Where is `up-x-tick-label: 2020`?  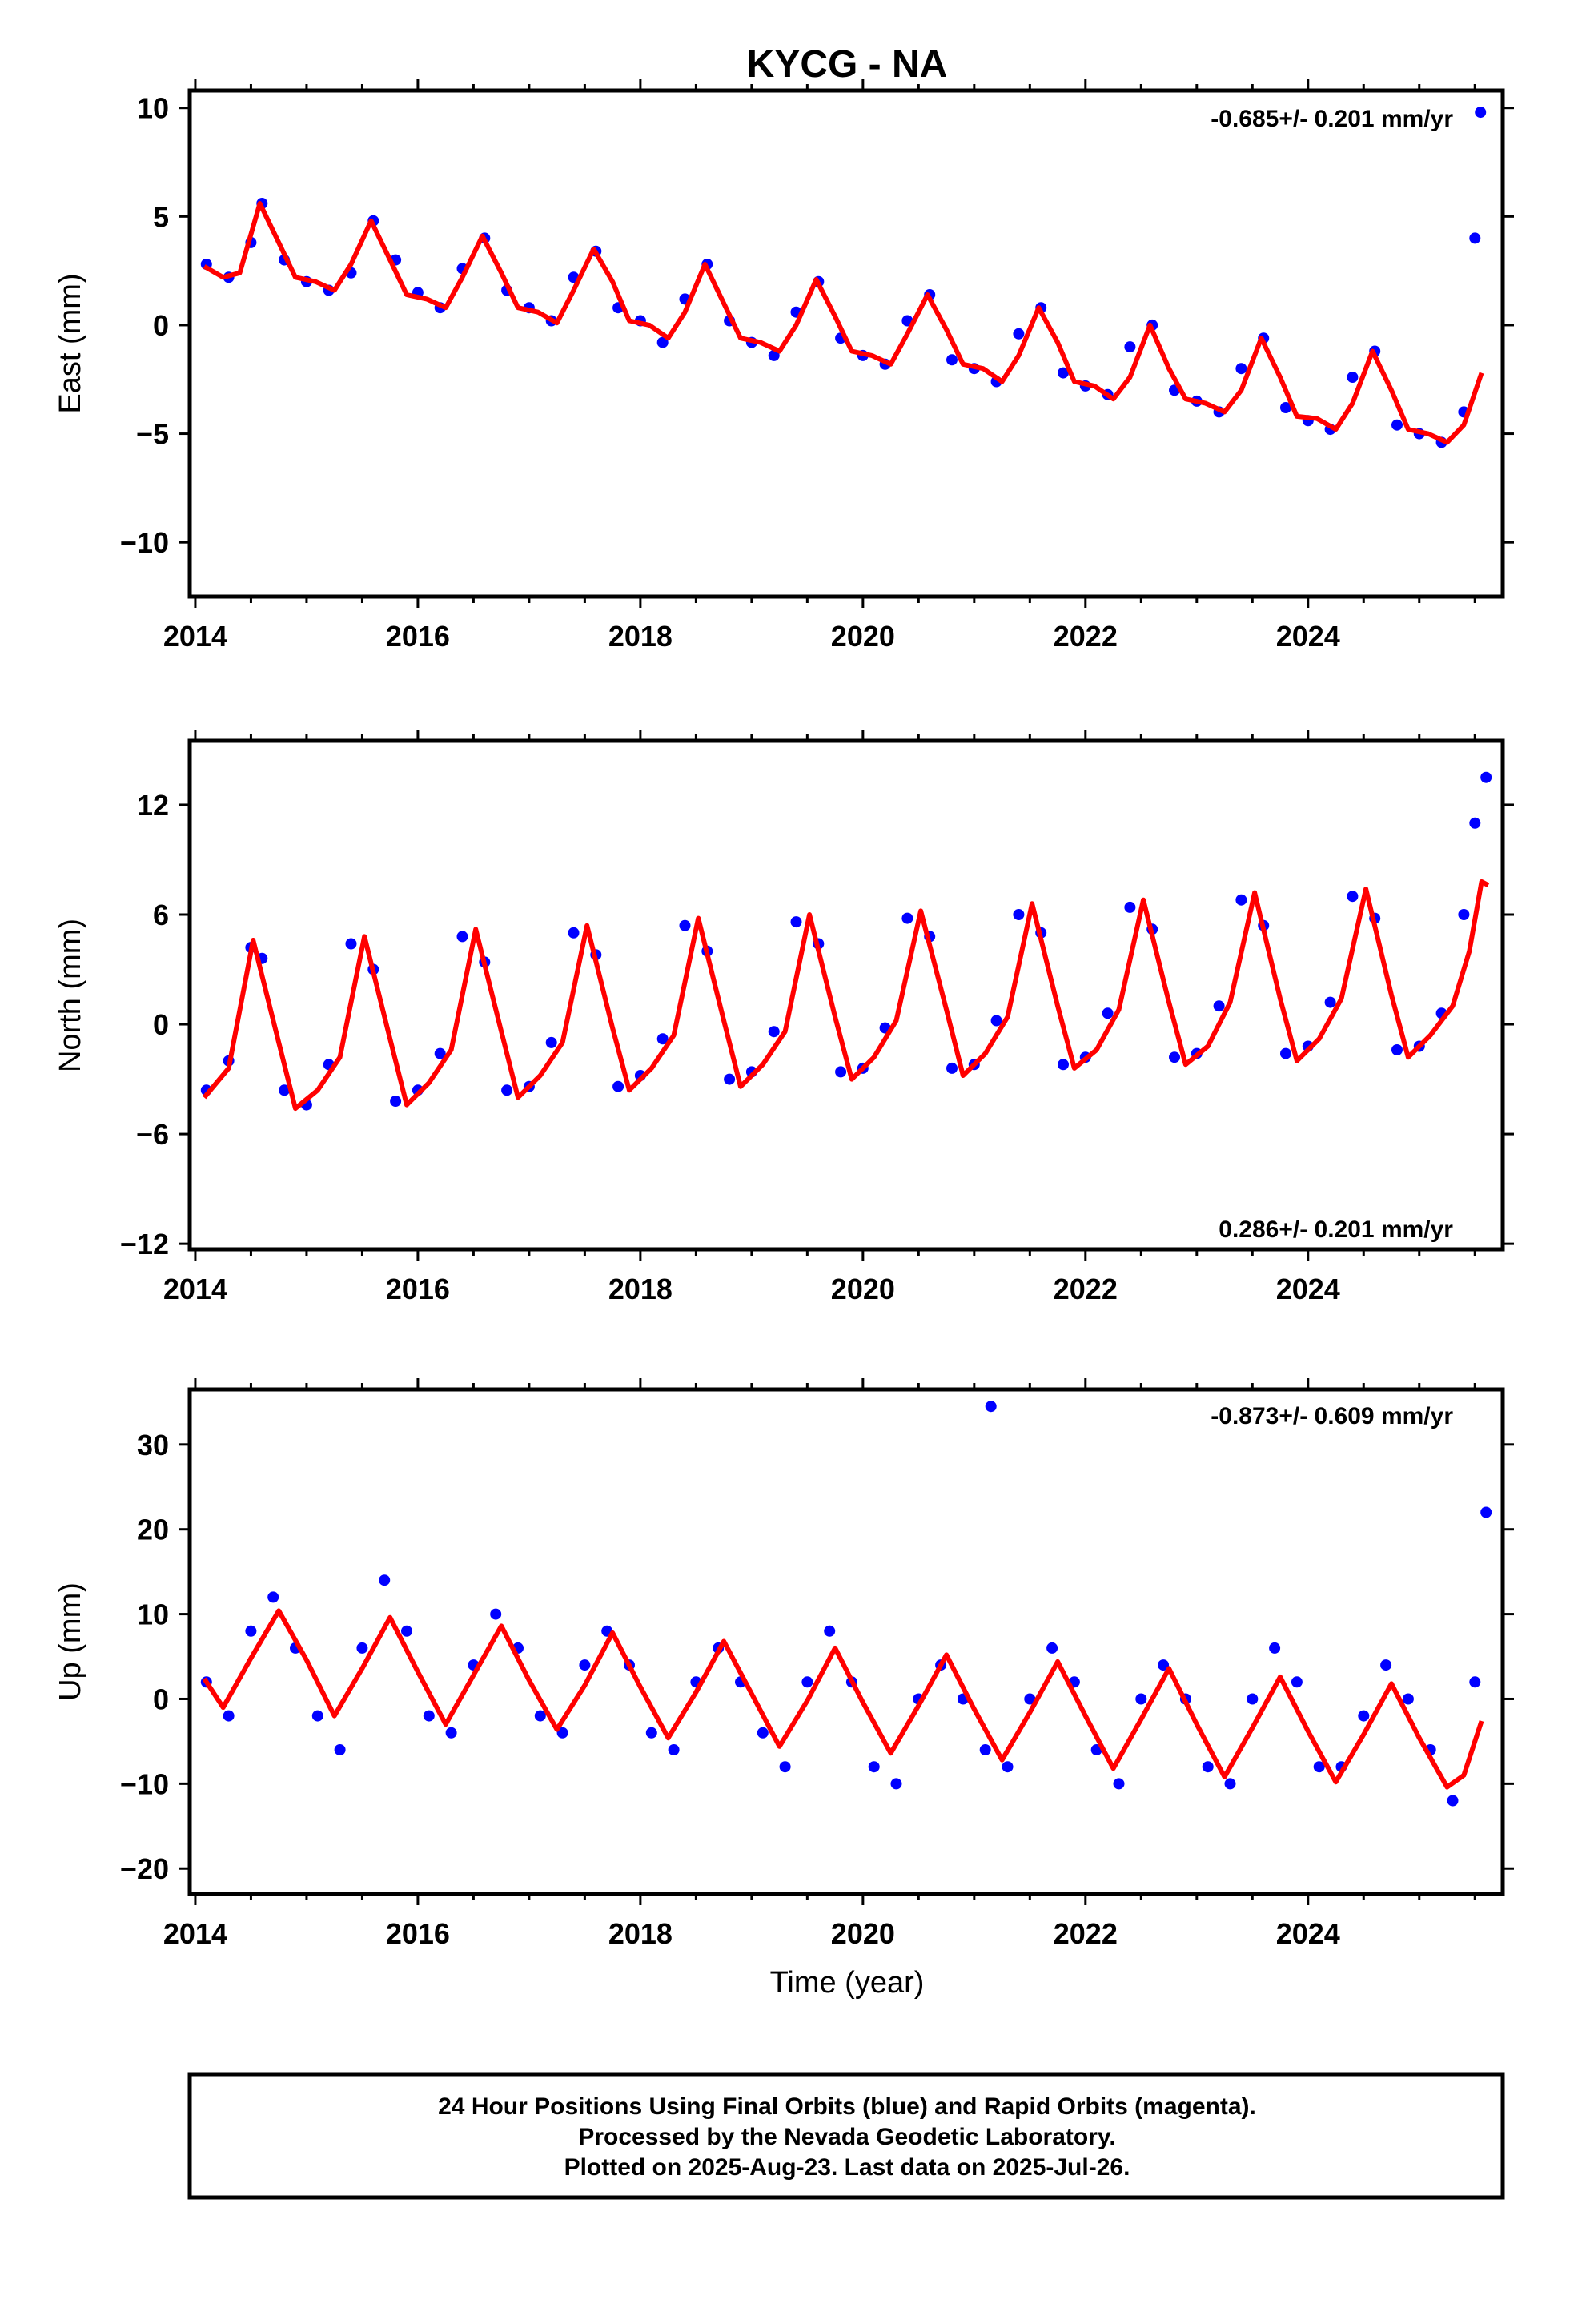 up-x-tick-label: 2020 is located at coordinates (863, 1934).